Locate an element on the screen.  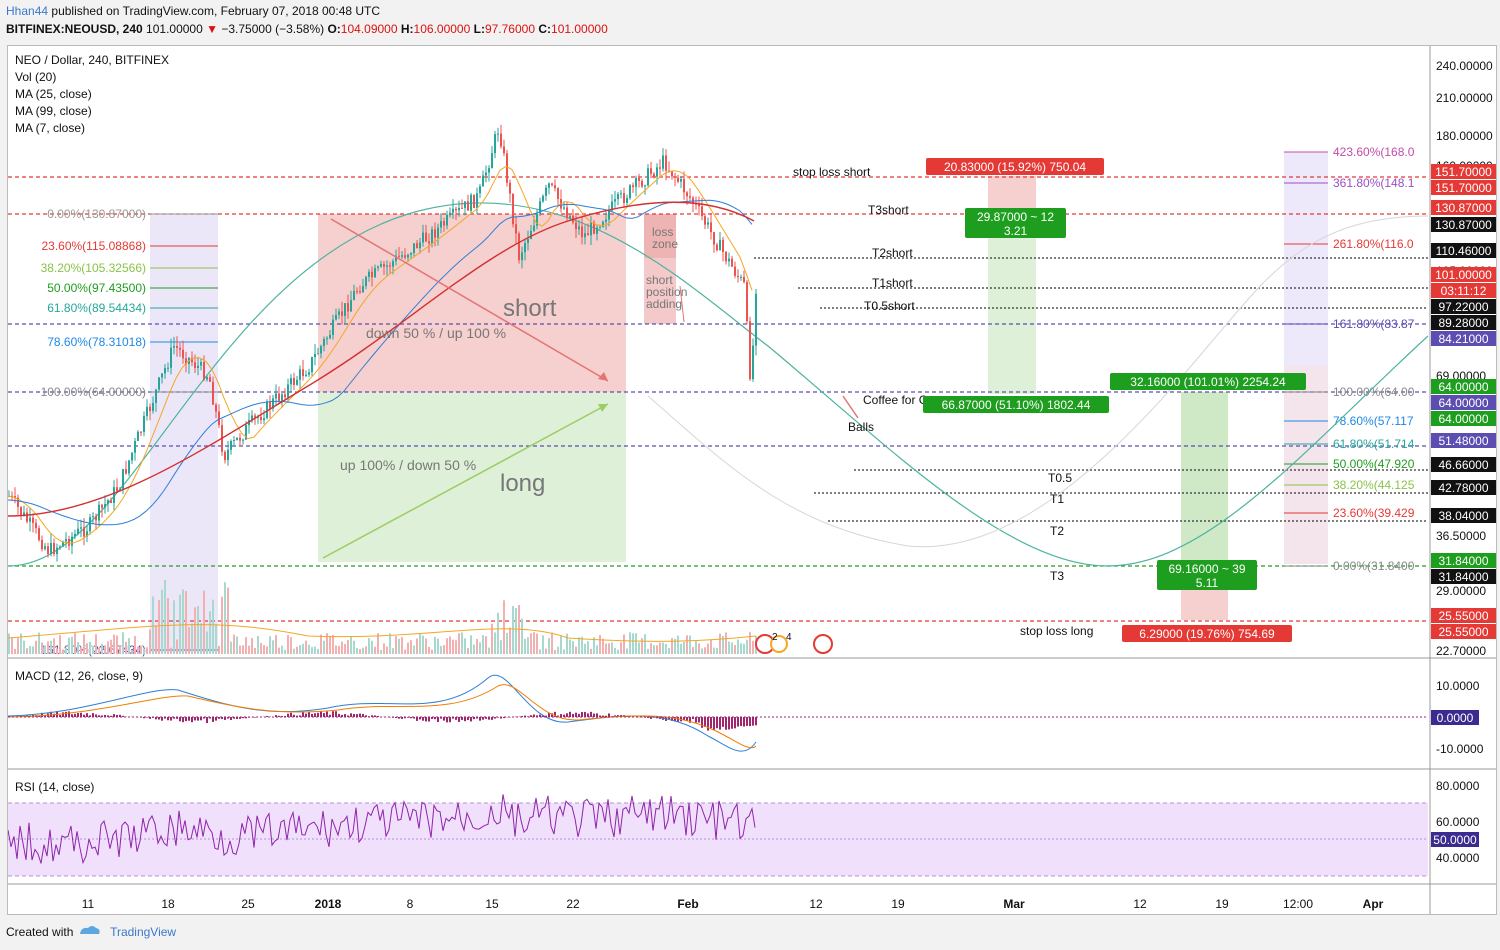
close-label: C: is located at coordinates (545, 29).